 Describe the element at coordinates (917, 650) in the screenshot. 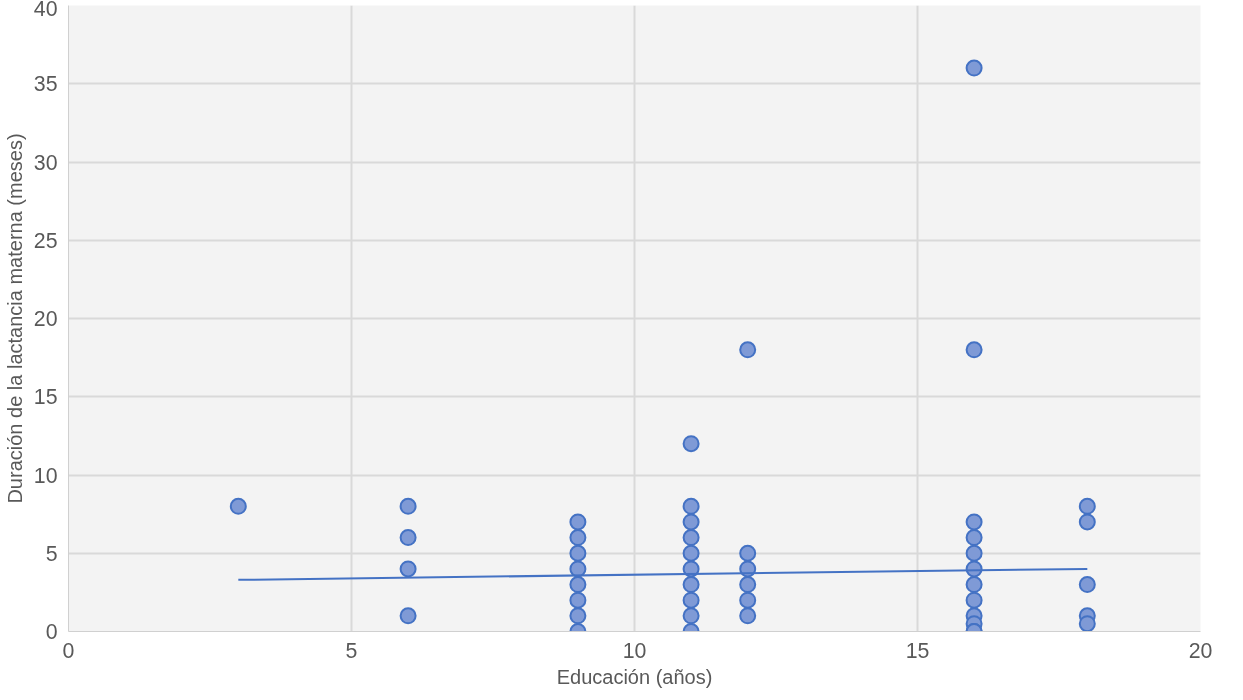

I see `x-tick-label: 15` at that location.